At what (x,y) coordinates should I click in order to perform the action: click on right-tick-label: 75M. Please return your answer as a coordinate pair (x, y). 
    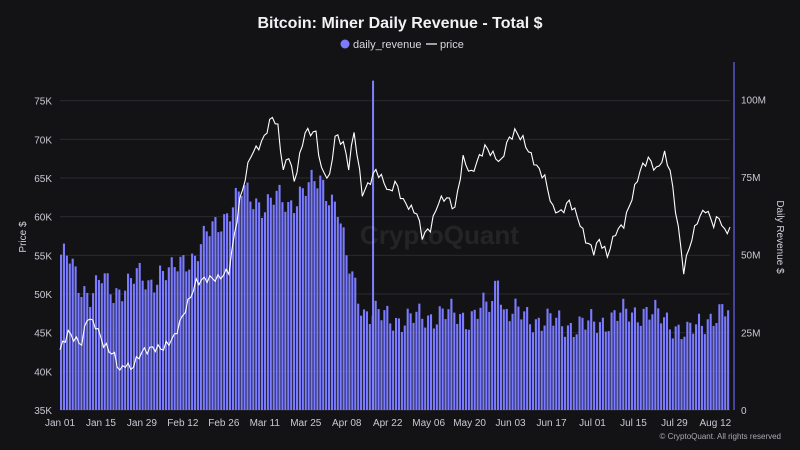
    Looking at the image, I should click on (750, 178).